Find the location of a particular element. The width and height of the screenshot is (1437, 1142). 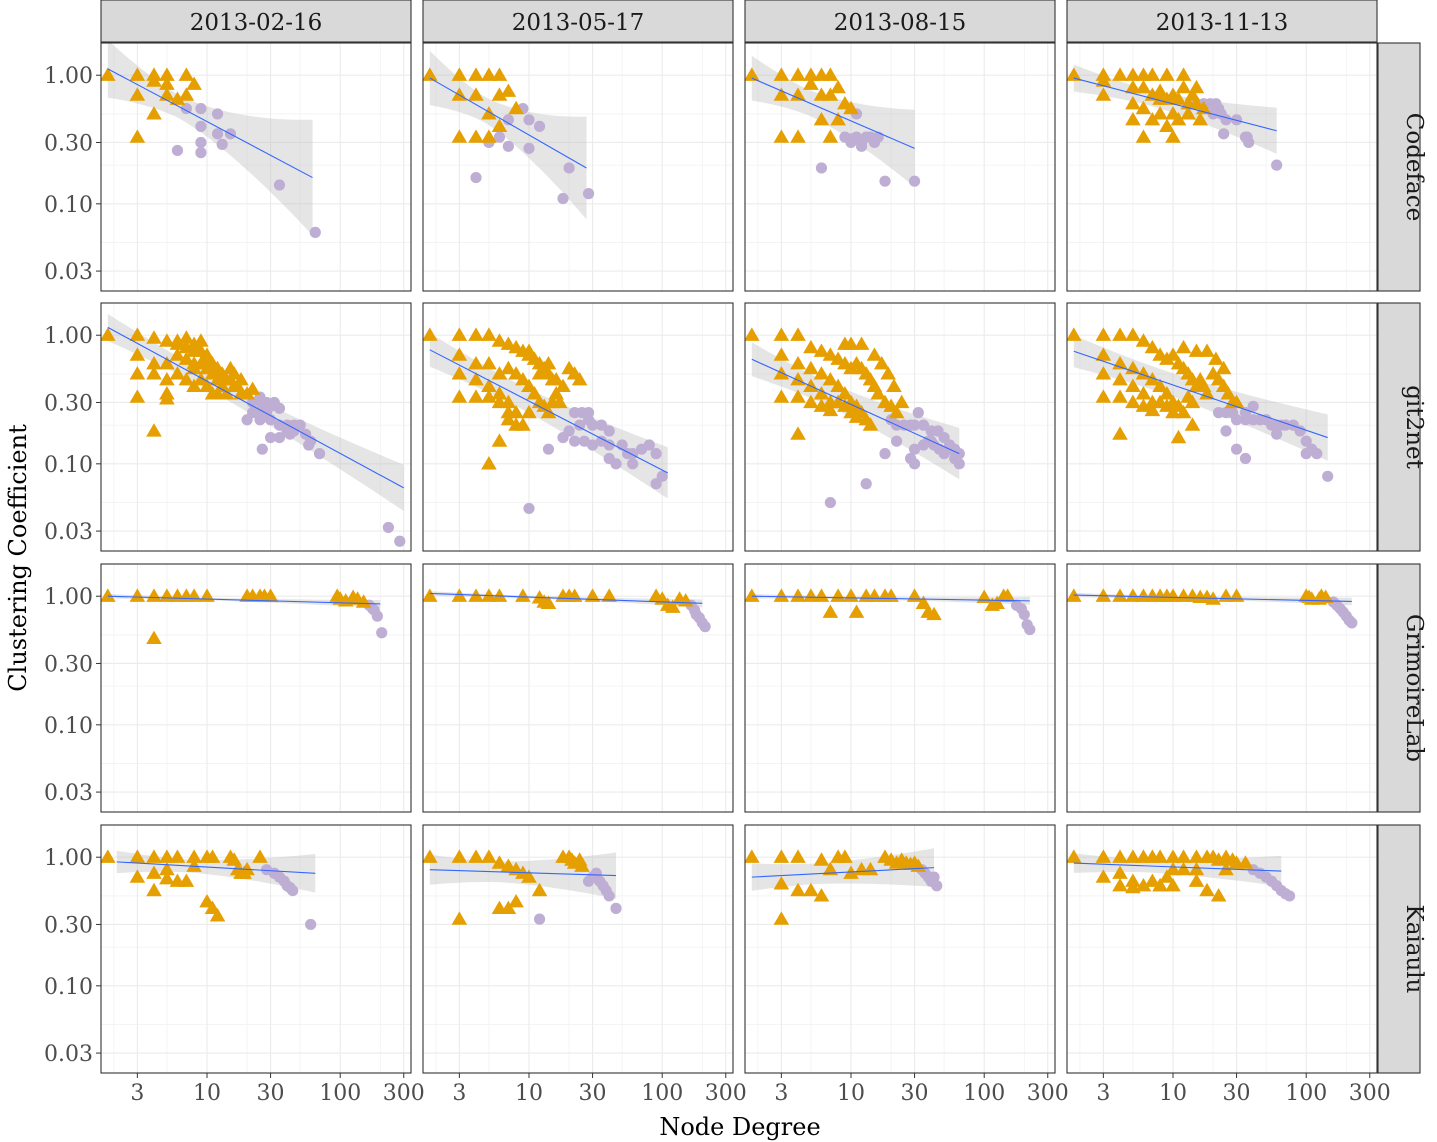

column-strip-label: 2013-02-16 is located at coordinates (256, 23).